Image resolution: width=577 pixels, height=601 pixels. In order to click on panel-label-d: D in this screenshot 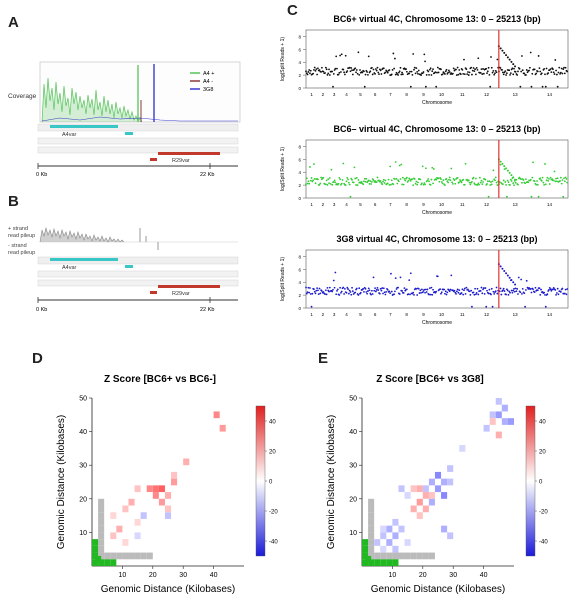, I will do `click(37, 358)`.